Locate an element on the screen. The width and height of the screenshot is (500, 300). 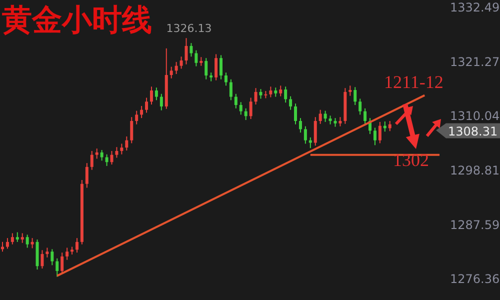
annotation: 1326.13 is located at coordinates (189, 29).